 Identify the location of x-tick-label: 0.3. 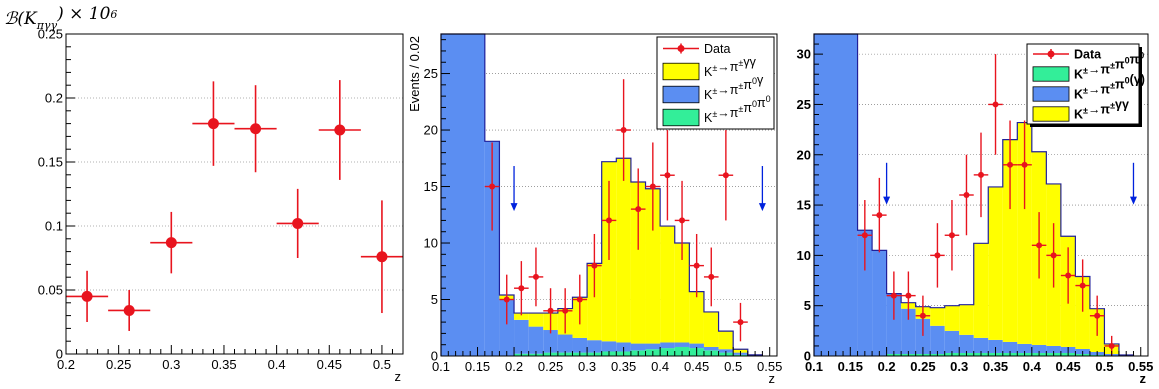
(959, 366).